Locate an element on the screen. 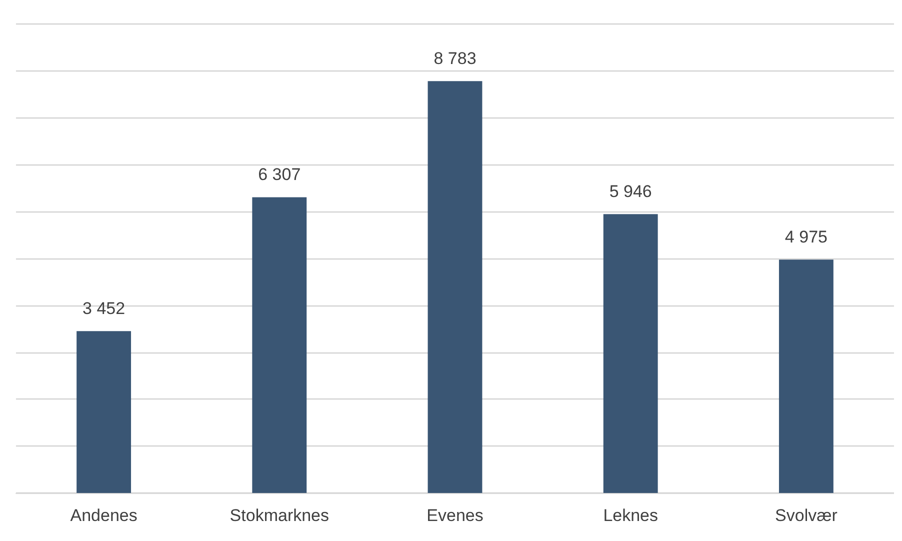 The height and width of the screenshot is (541, 902). data-label: 4 975 is located at coordinates (806, 237).